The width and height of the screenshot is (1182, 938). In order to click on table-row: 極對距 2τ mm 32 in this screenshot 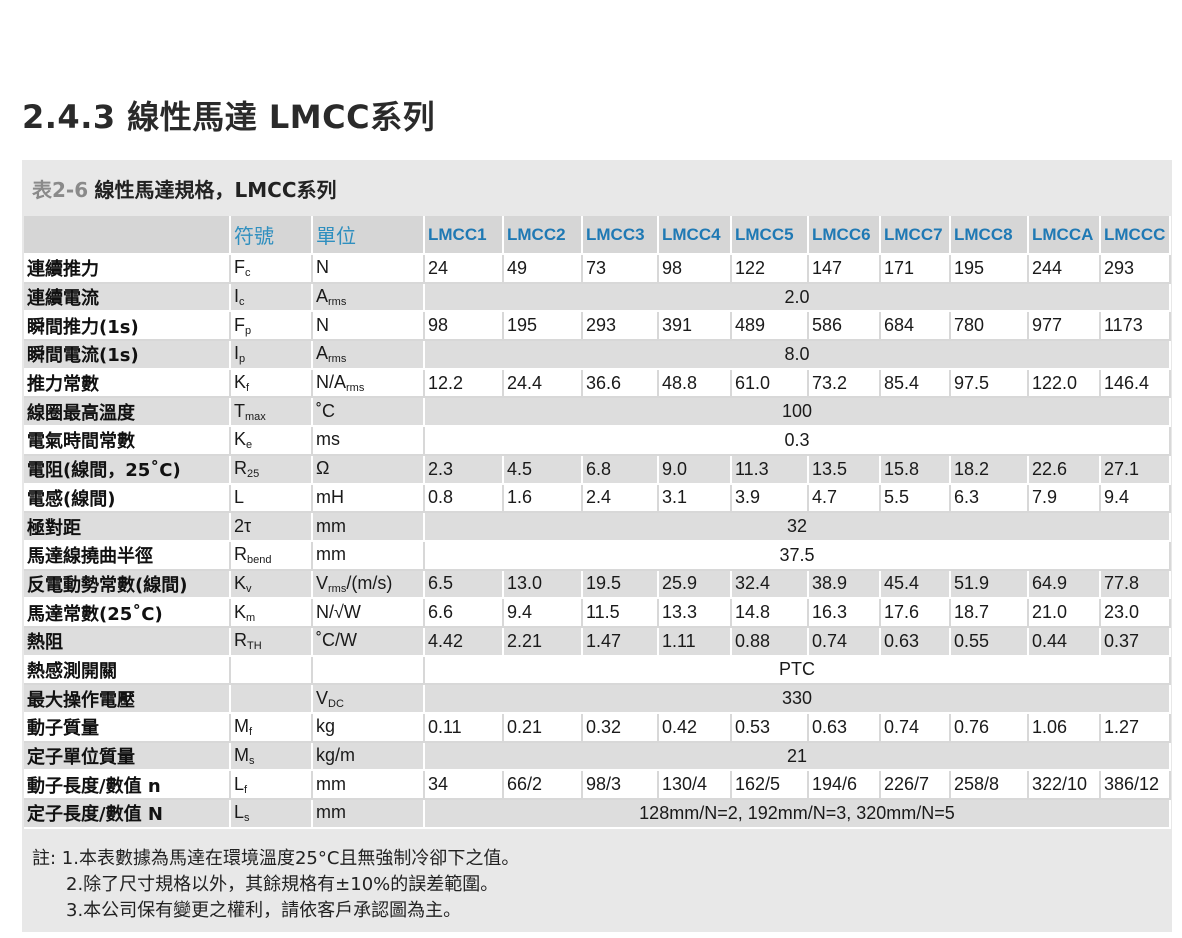, I will do `click(597, 527)`.